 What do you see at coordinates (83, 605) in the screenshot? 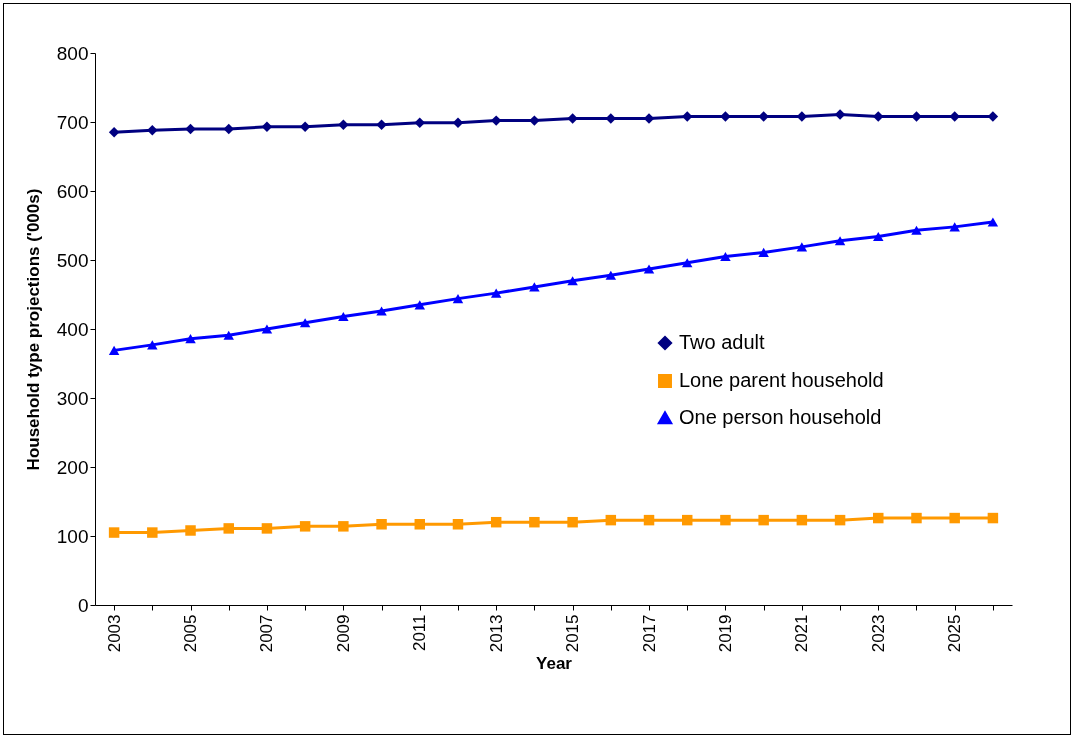
I see `y-tick-label: 0` at bounding box center [83, 605].